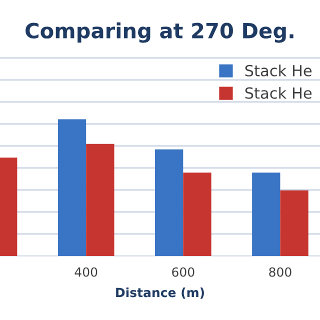 The height and width of the screenshot is (320, 320). Describe the element at coordinates (160, 293) in the screenshot. I see `x-axis-title: Distance (m)` at that location.